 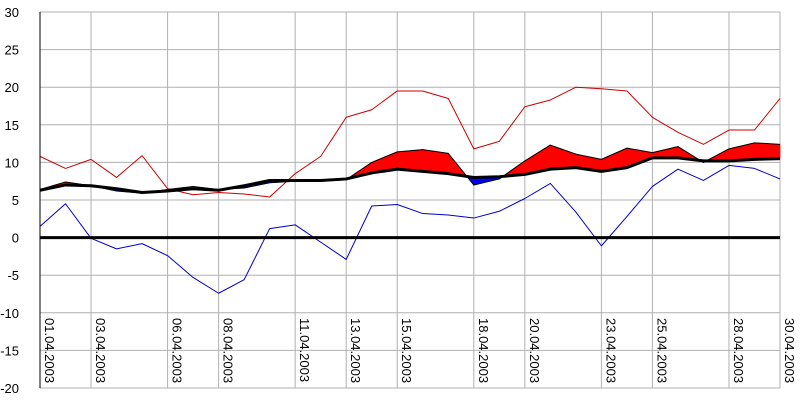 I want to click on x-tick-label: 08.04.2003, so click(x=228, y=350).